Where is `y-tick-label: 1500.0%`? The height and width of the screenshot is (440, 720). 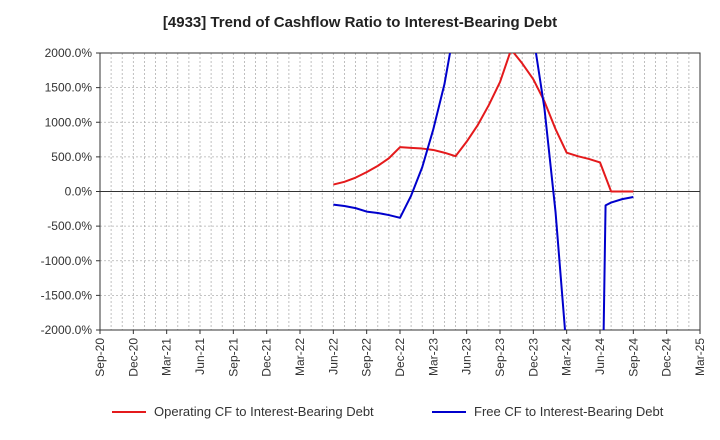 y-tick-label: 1500.0% is located at coordinates (69, 88).